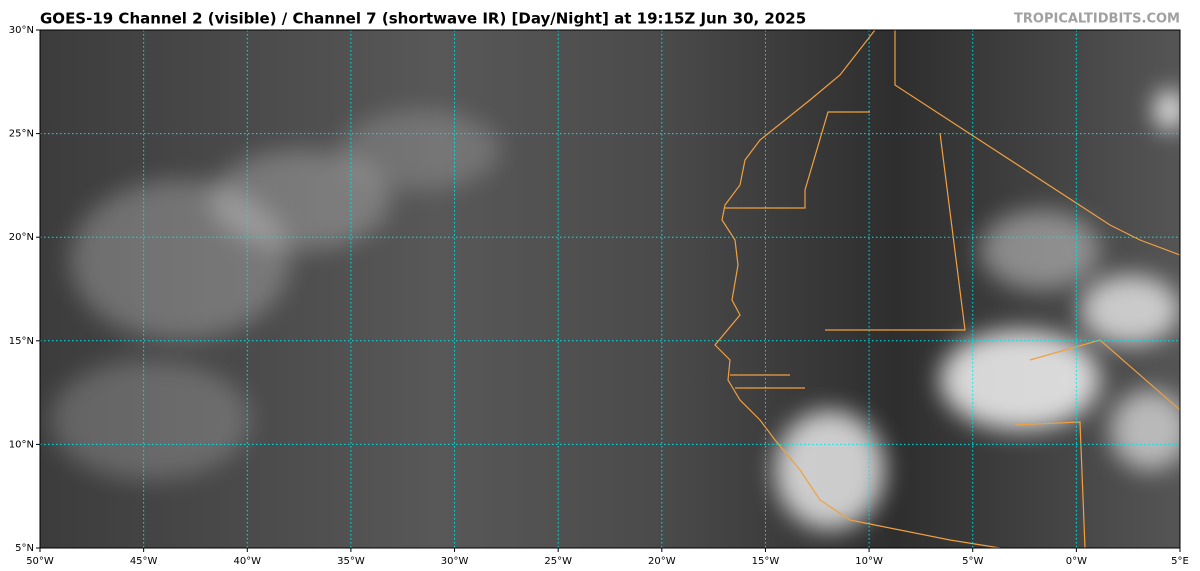 This screenshot has height=571, width=1200. I want to click on lon-tick-label: 45°W, so click(144, 561).